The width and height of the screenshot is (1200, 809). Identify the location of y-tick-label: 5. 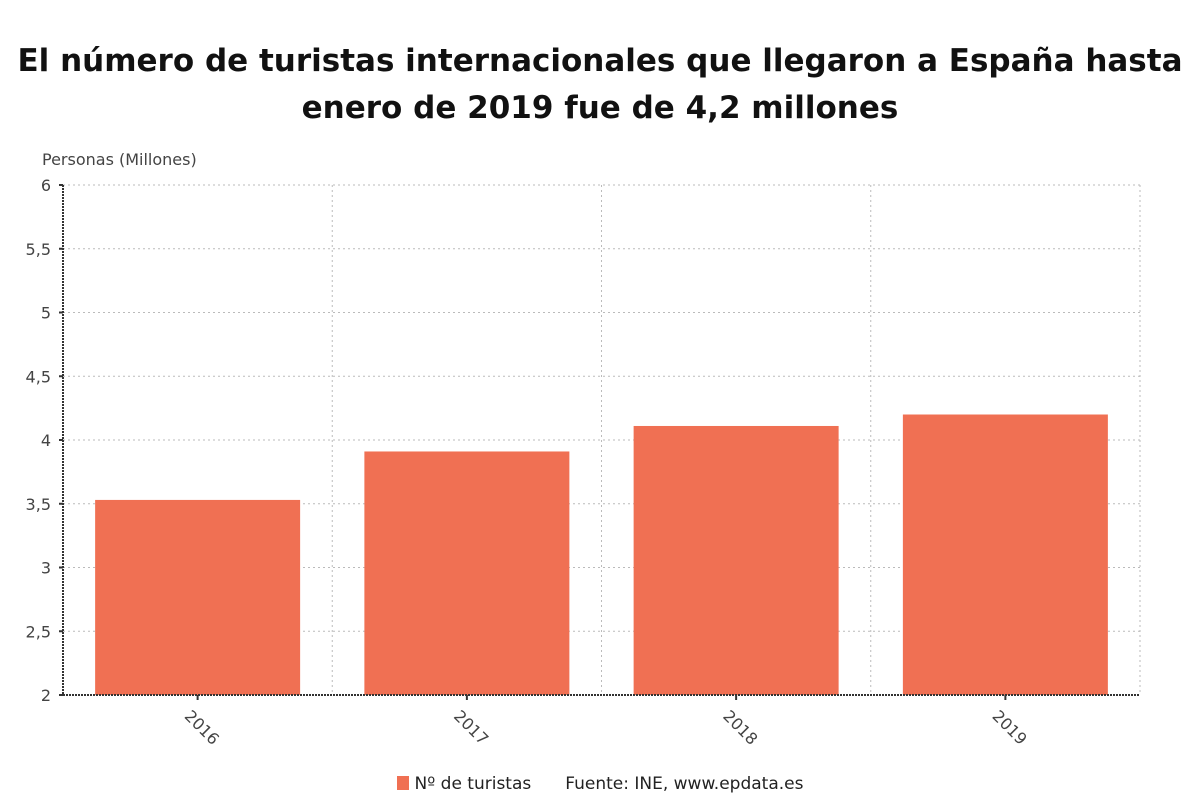
(46, 313).